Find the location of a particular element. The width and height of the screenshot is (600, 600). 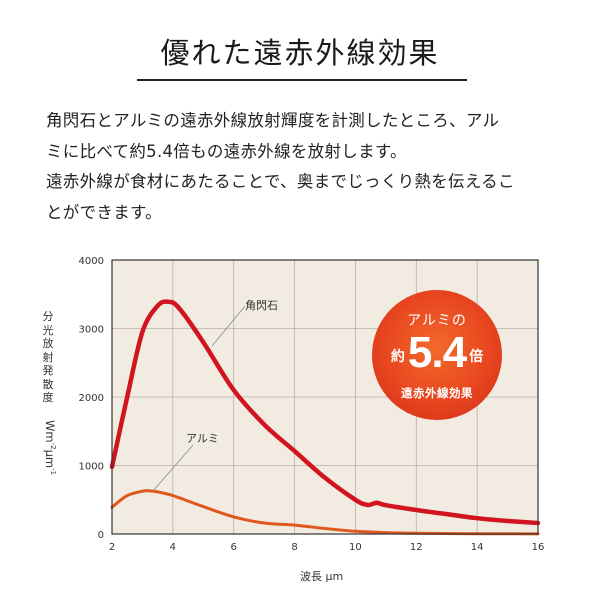

svg-text: 16 is located at coordinates (538, 547).